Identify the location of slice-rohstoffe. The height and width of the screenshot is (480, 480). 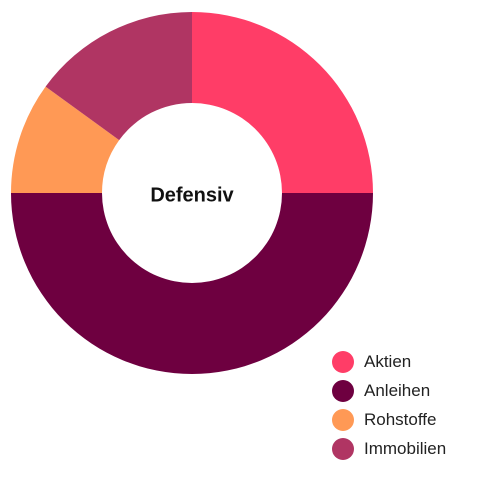
(65, 139).